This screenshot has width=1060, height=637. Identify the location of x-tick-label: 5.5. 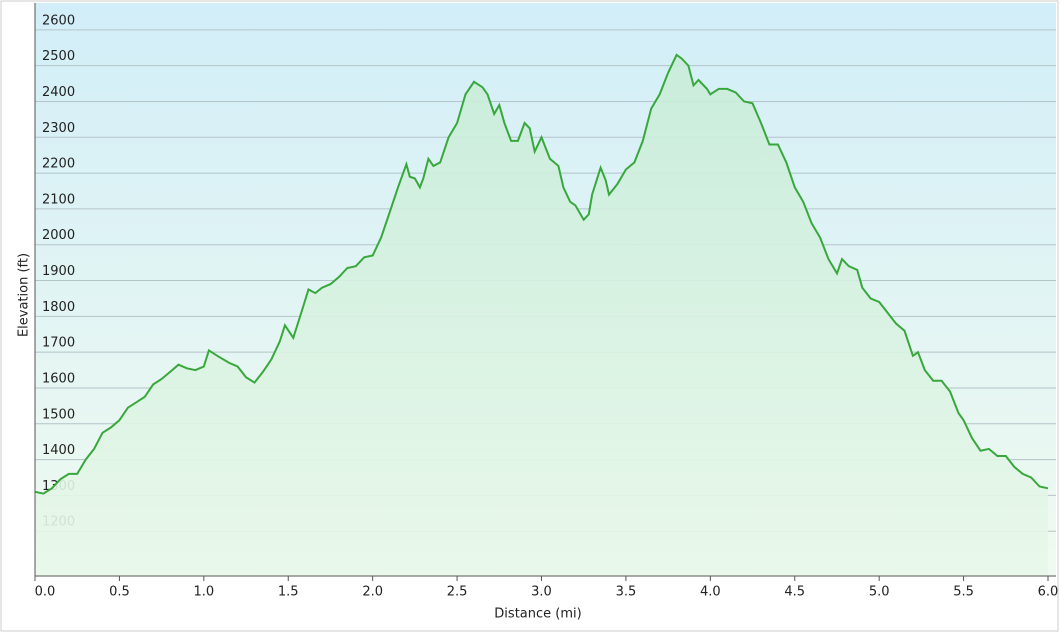
(963, 592).